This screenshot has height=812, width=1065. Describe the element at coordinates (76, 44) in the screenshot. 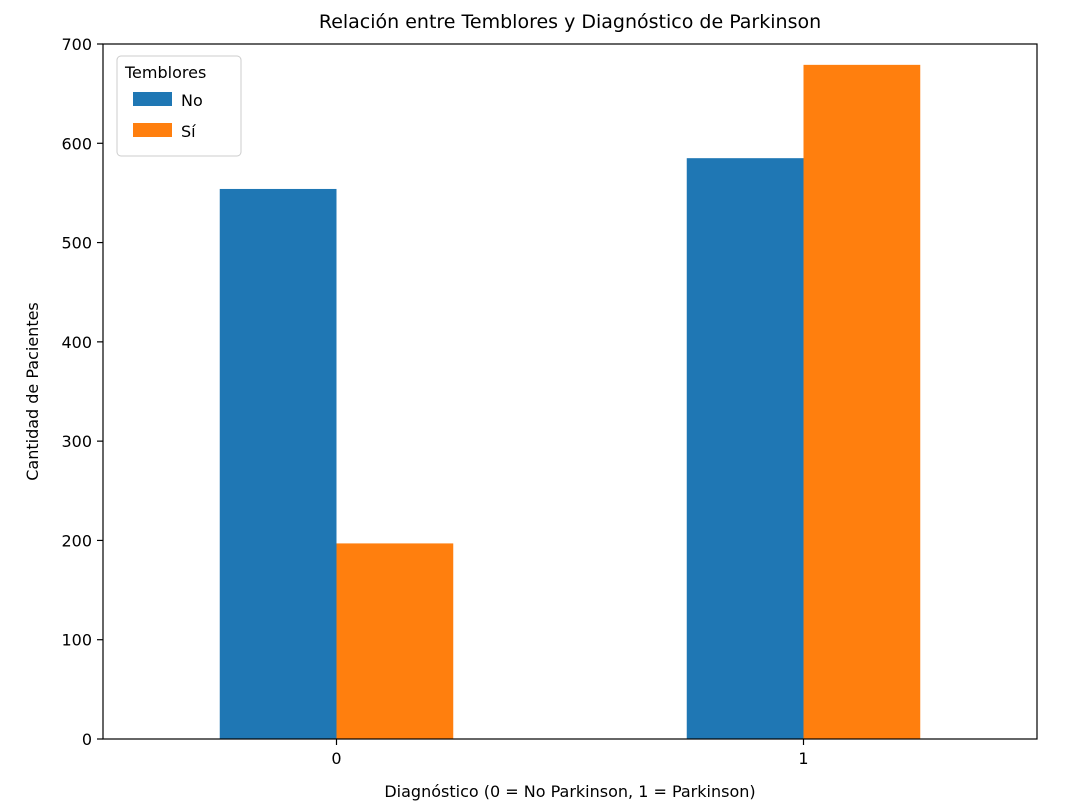

I see `y-tick-label: 700` at that location.